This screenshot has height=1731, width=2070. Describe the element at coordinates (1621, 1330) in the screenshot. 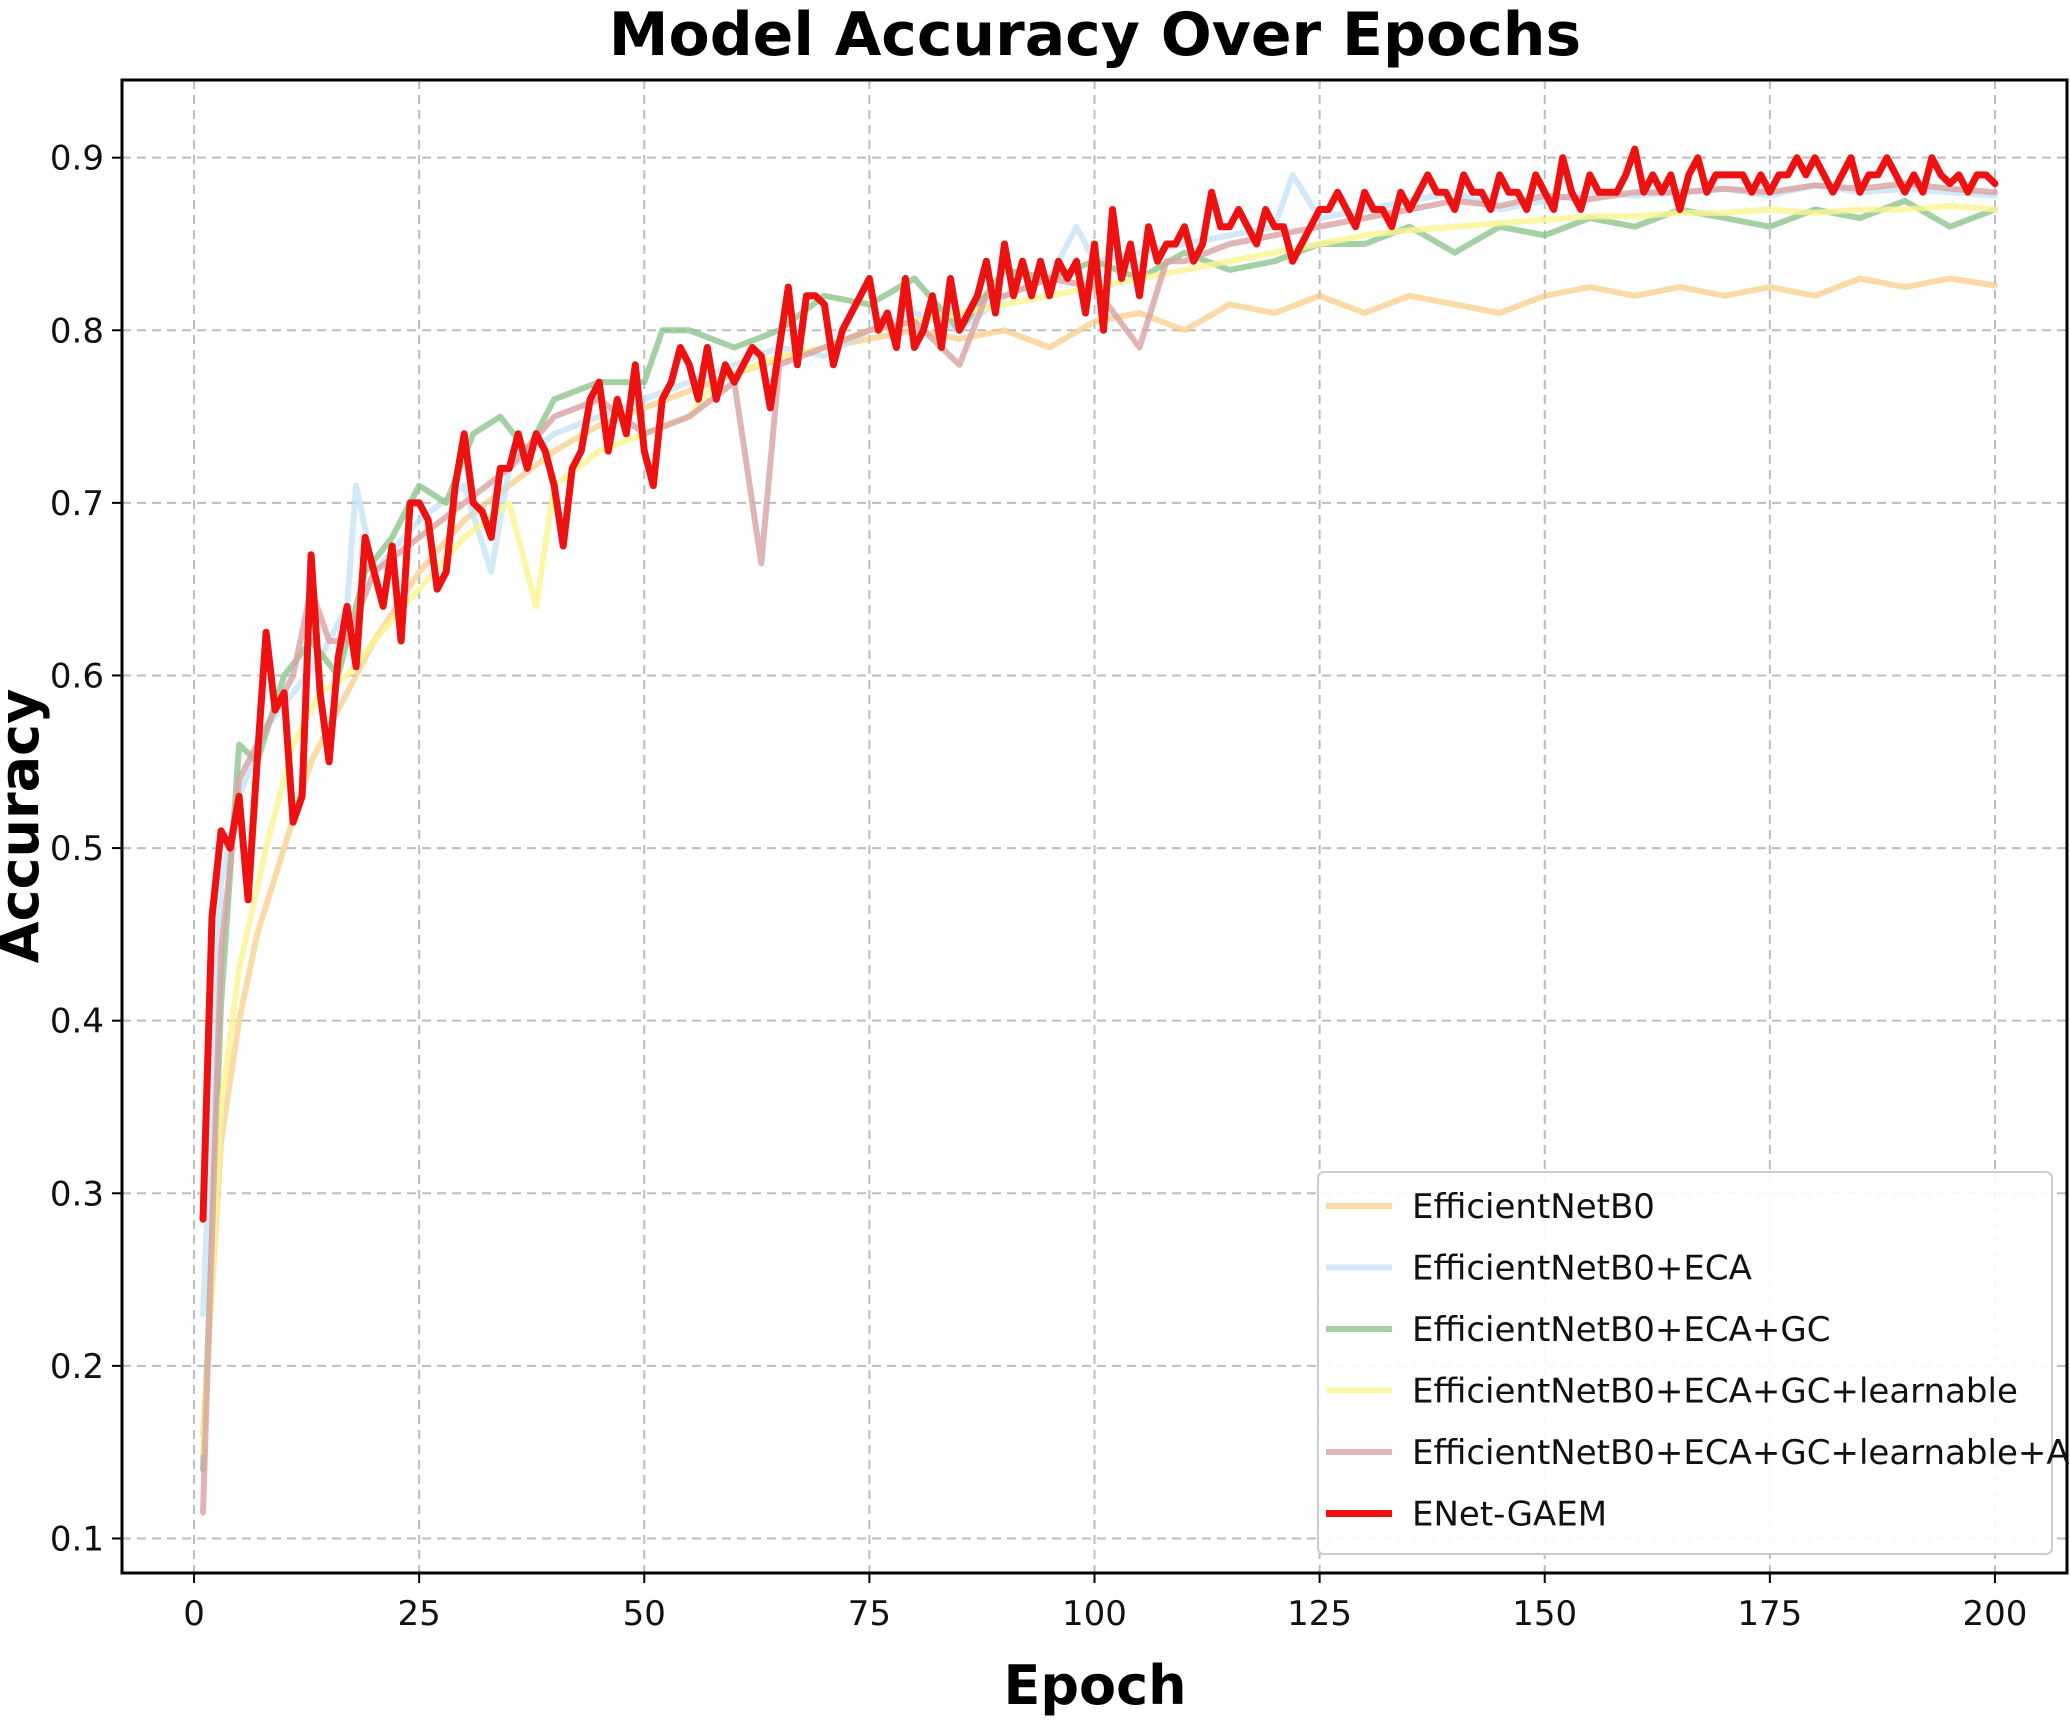

I see `legend-label: EfficientNetB0+ECA+GC` at that location.